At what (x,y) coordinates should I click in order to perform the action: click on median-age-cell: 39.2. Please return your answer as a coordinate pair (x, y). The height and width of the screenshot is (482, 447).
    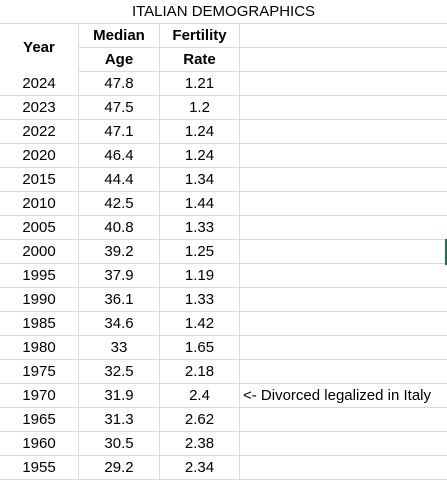
    Looking at the image, I should click on (119, 252).